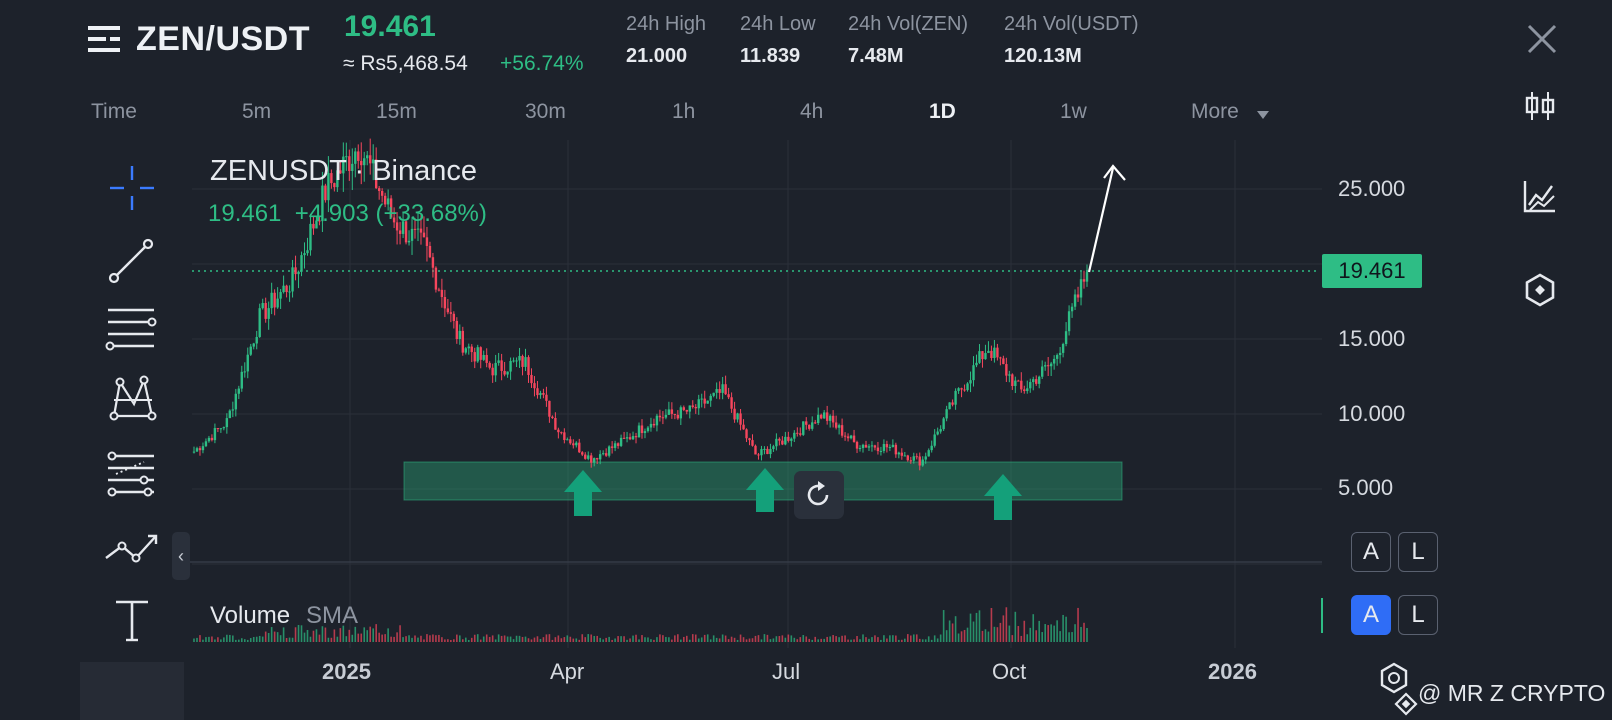 This screenshot has width=1612, height=720. What do you see at coordinates (132, 262) in the screenshot?
I see `trend-line-icon` at bounding box center [132, 262].